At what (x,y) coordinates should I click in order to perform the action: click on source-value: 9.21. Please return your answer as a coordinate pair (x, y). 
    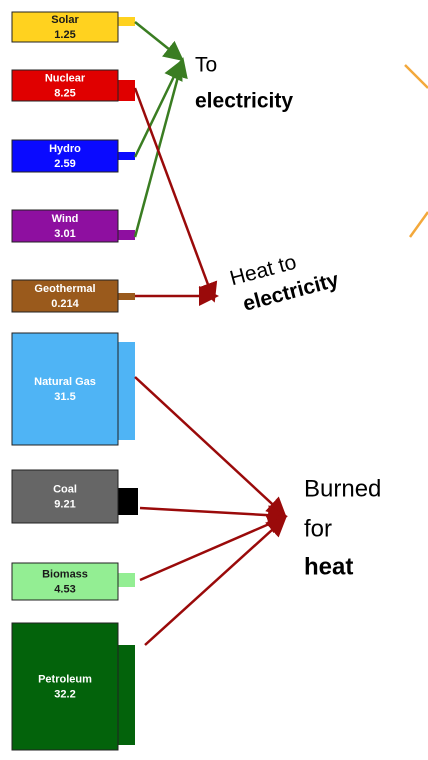
    Looking at the image, I should click on (64, 504).